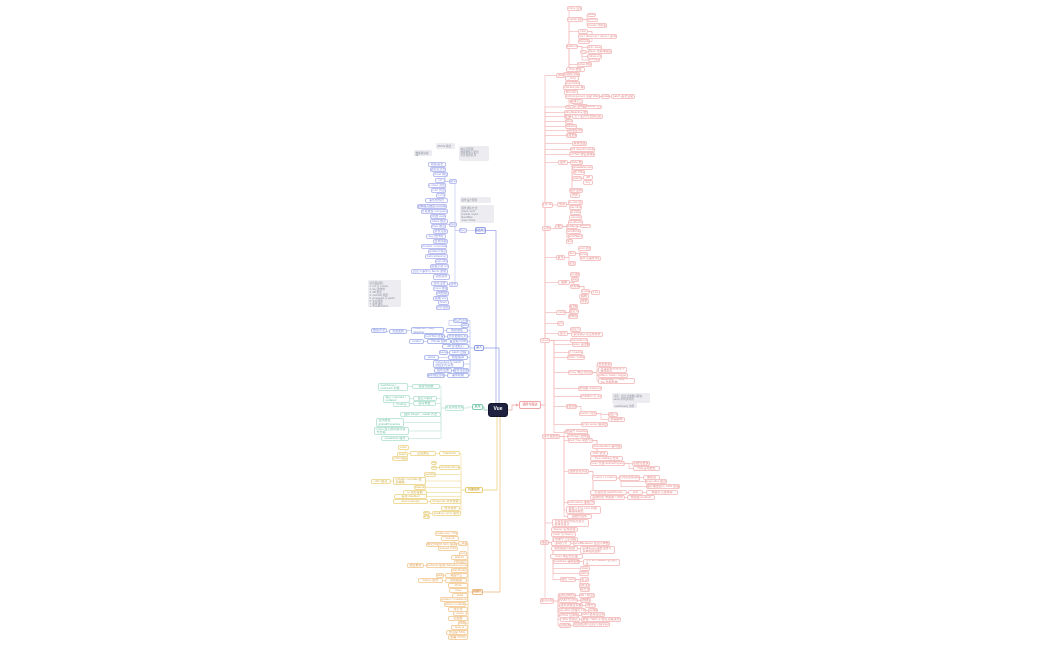  I want to click on topic-node: 双向绑定, so click(585, 600).